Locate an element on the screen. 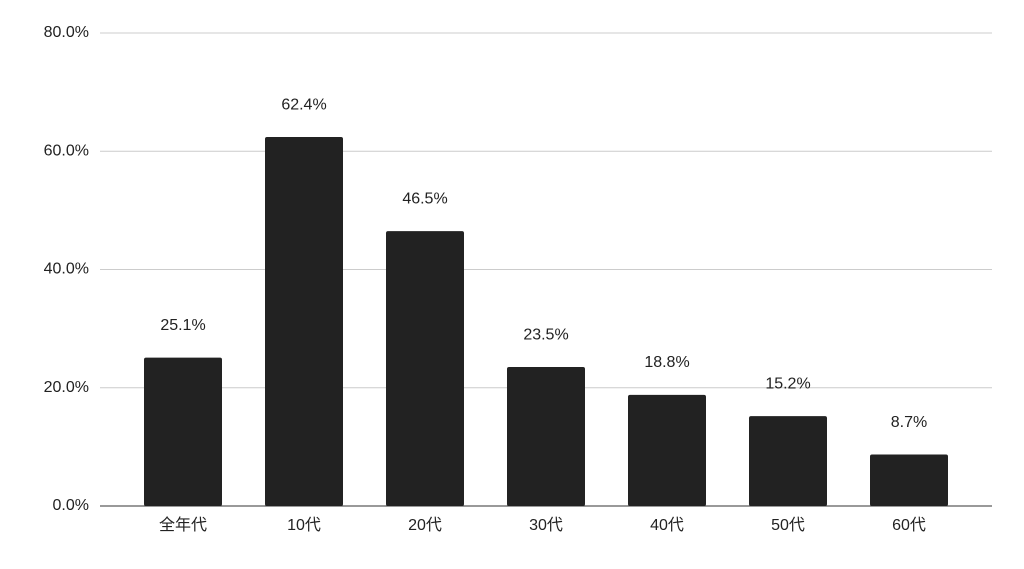  x-tick-label: 20代 is located at coordinates (425, 525).